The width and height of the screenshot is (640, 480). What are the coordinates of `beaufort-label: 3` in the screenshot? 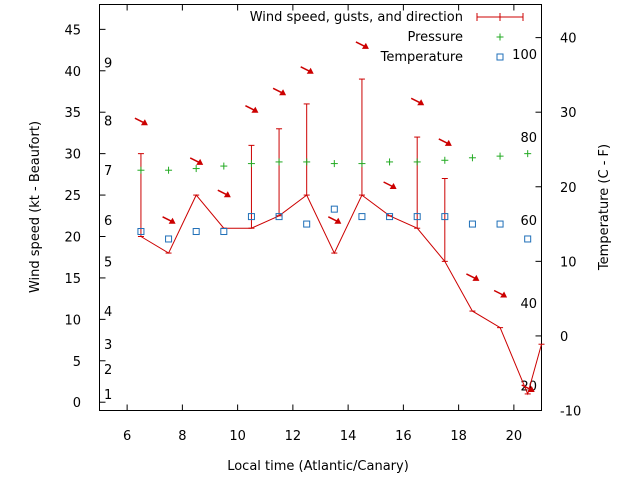 It's located at (108, 345).